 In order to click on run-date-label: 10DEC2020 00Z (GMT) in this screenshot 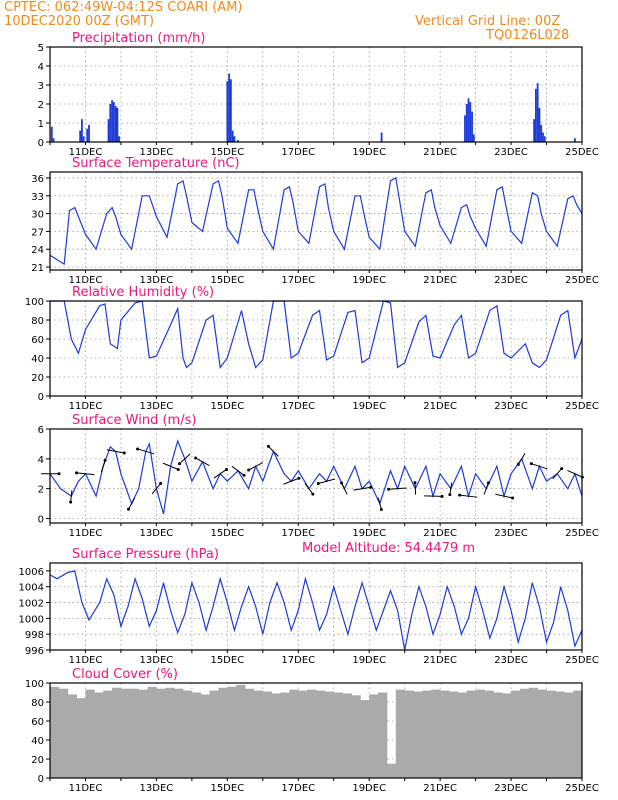, I will do `click(79, 21)`.